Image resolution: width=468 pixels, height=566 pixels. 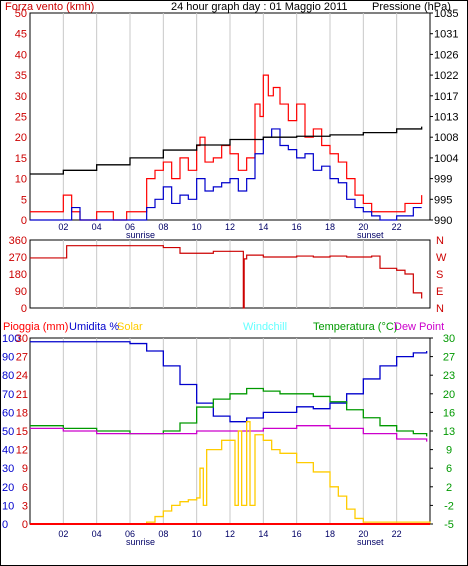 I want to click on wind-axis-label: Forza vento (kmh), so click(x=49, y=7).